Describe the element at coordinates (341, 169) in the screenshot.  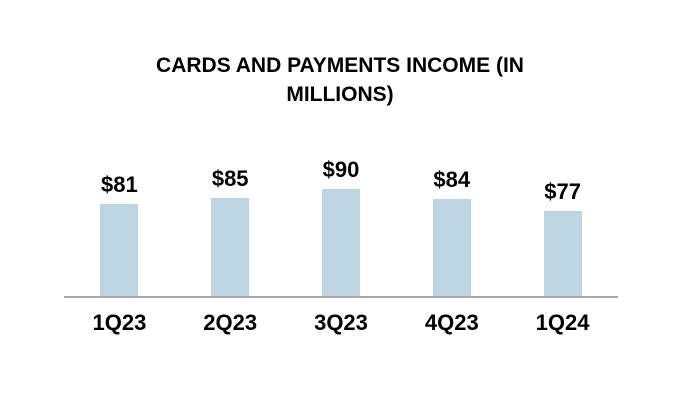
I see `bar-value-label: $90` at that location.